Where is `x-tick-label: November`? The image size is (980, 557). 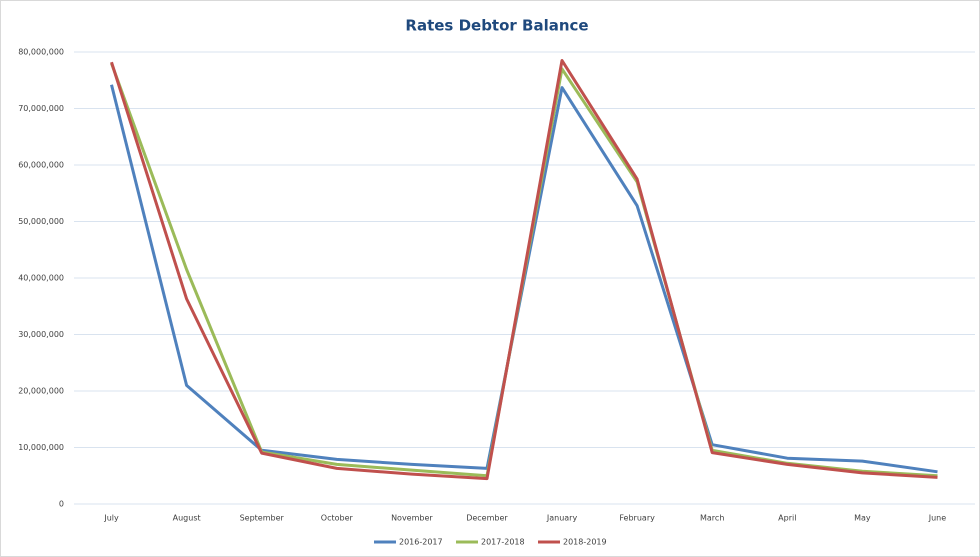
x-tick-label: November is located at coordinates (412, 518).